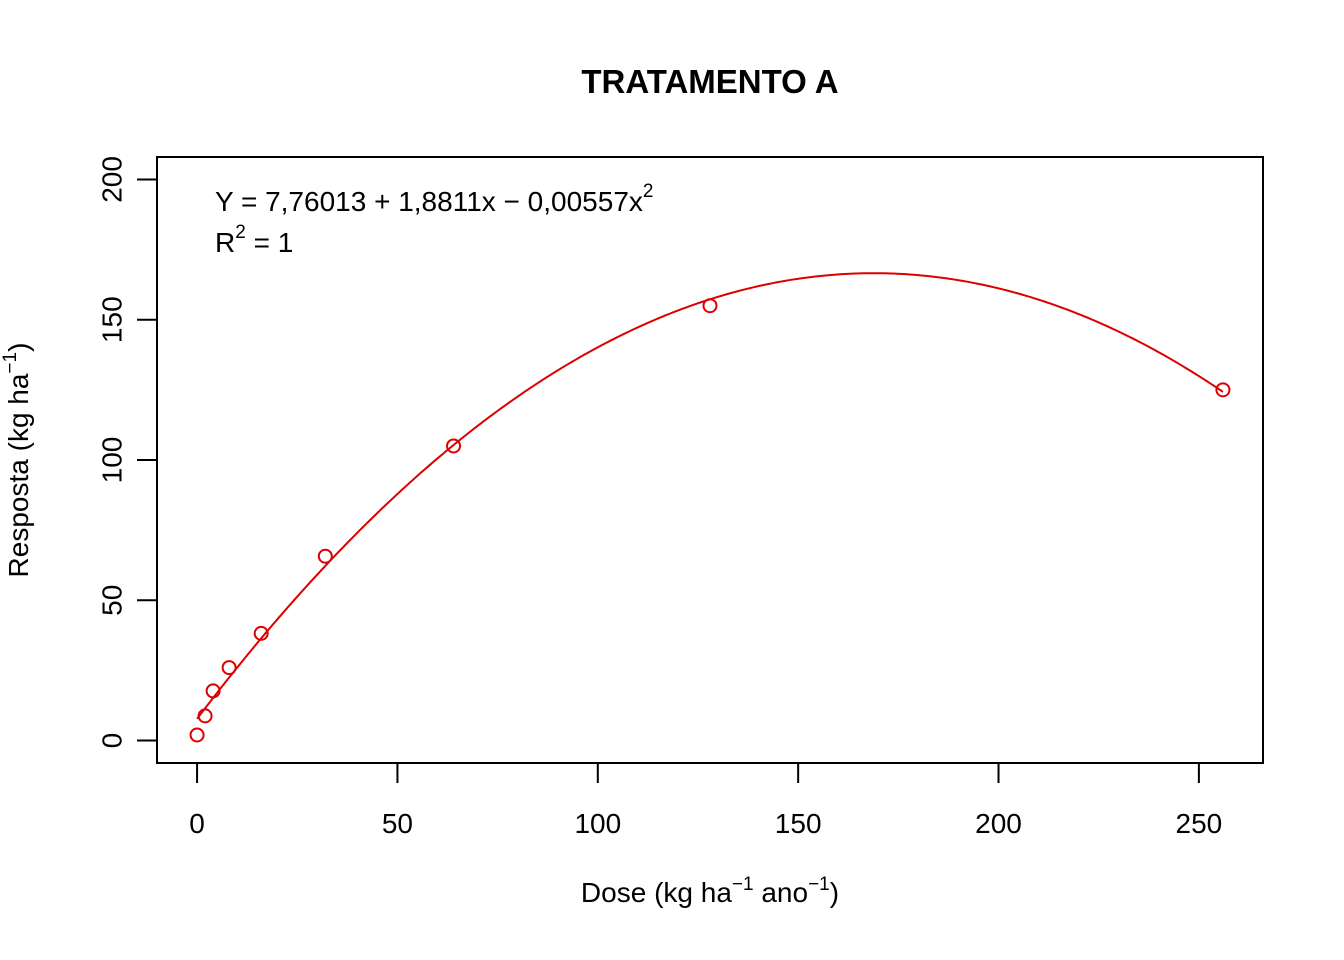 The image size is (1344, 960). What do you see at coordinates (710, 891) in the screenshot?
I see `x-axis-label: Dose (kg ha−1 ano−1)` at bounding box center [710, 891].